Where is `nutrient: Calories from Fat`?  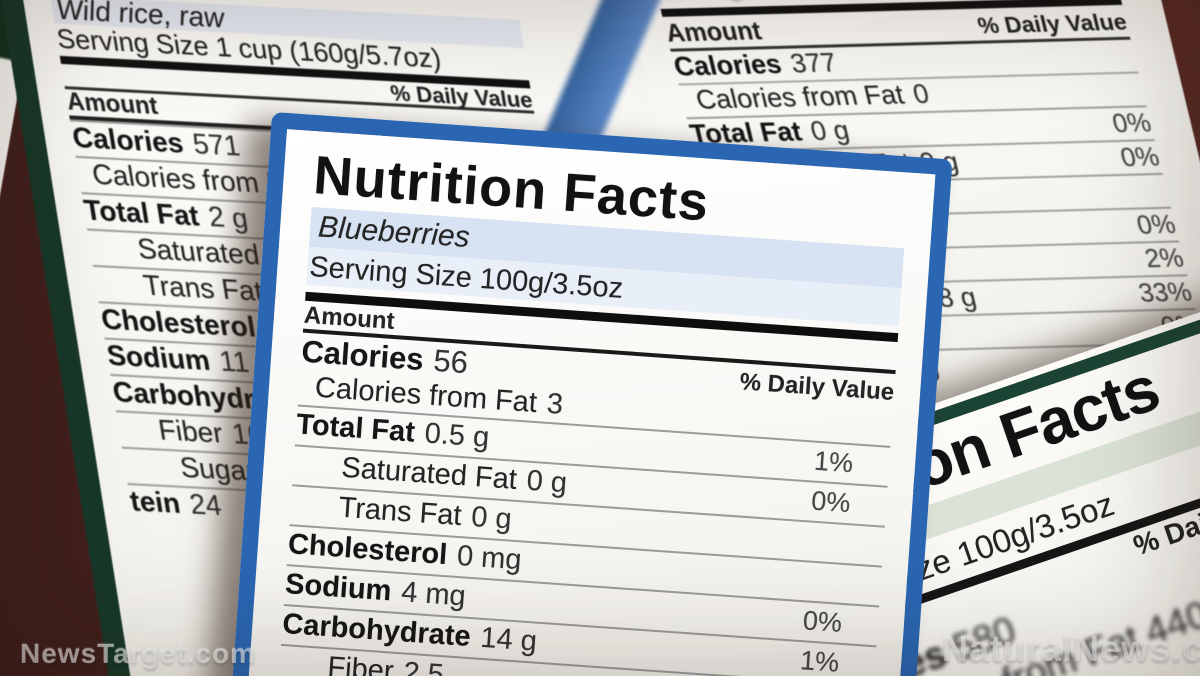 nutrient: Calories from Fat is located at coordinates (800, 97).